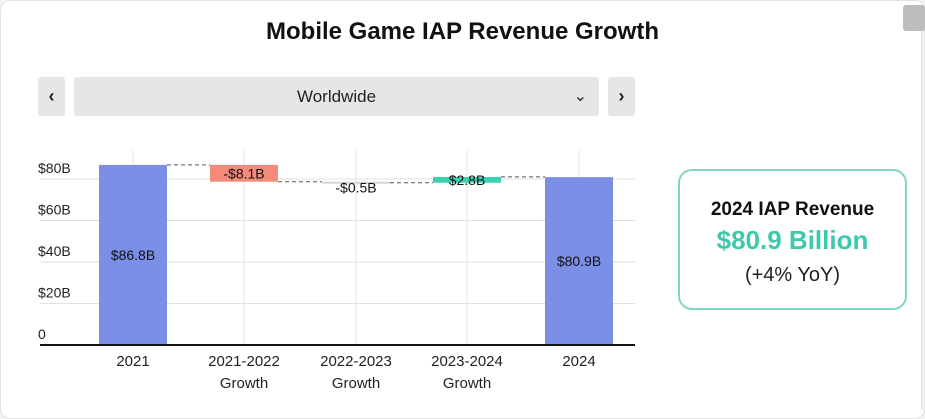 This screenshot has height=419, width=925. Describe the element at coordinates (356, 361) in the screenshot. I see `x-tick-label: 2022-2023` at that location.